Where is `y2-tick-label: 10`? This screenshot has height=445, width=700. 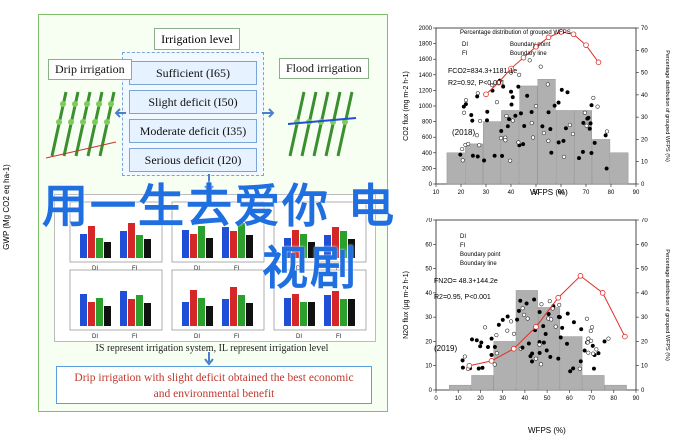
y2-tick-label: 10 is located at coordinates (644, 367).